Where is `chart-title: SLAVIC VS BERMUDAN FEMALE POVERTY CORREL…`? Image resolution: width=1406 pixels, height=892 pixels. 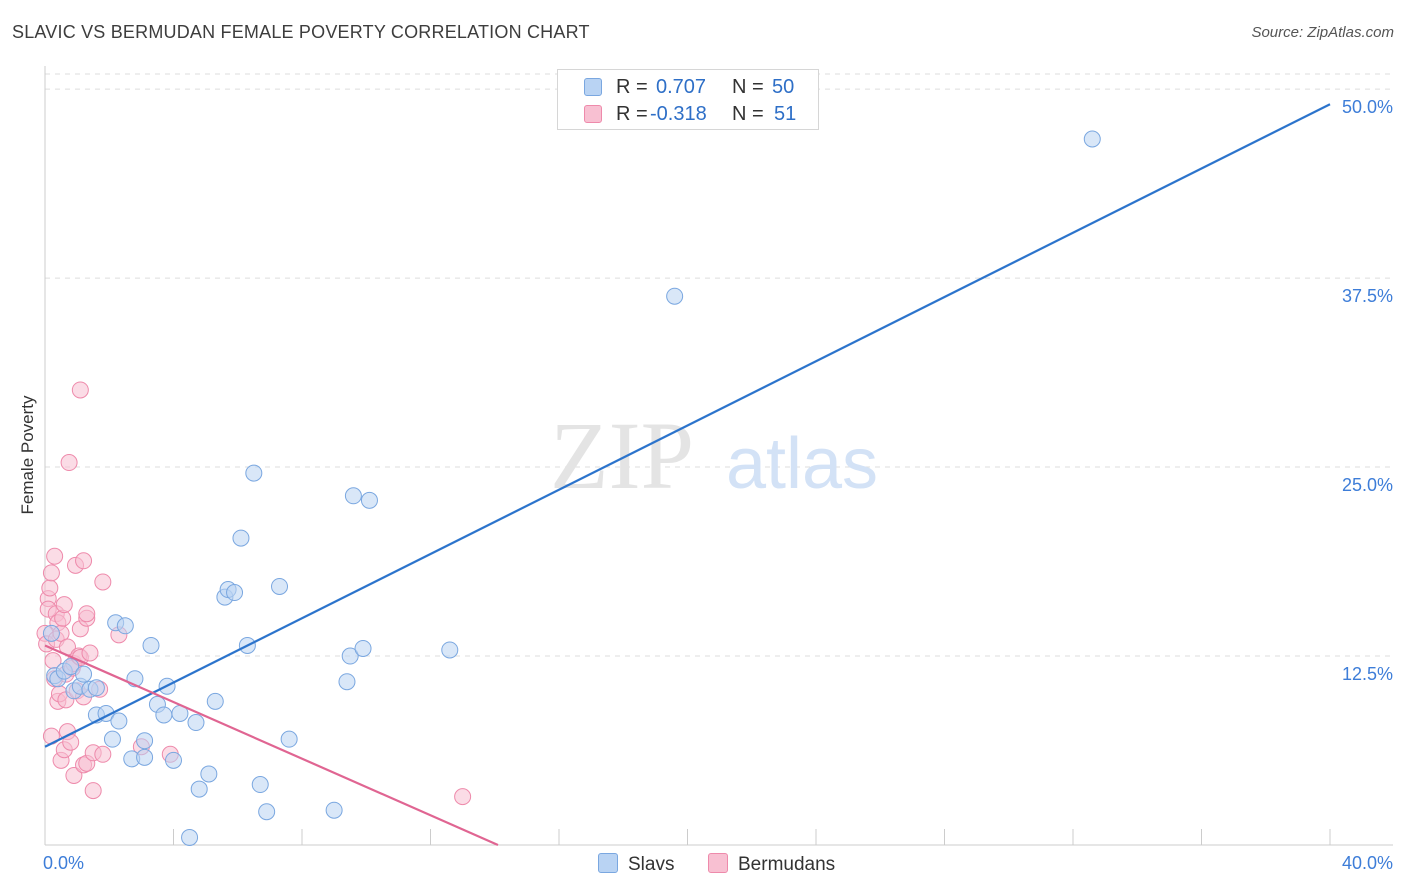
chart-title: SLAVIC VS BERMUDAN FEMALE POVERTY CORREL… is located at coordinates (301, 32).